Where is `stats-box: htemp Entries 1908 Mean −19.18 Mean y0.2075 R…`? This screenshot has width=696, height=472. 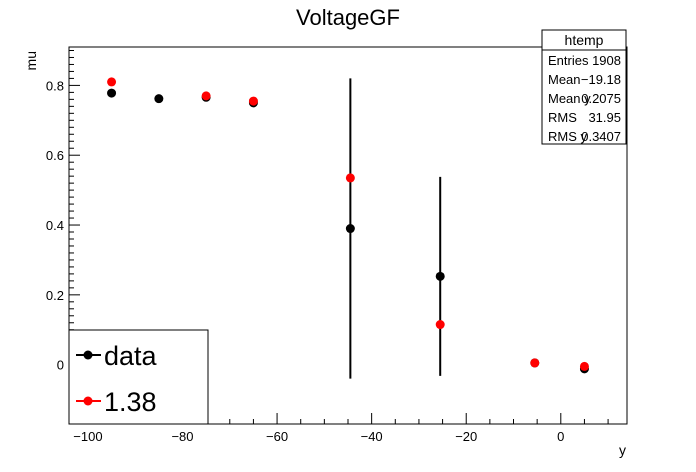
stats-box: htemp Entries 1908 Mean −19.18 Mean y0.2075 R… is located at coordinates (584, 87).